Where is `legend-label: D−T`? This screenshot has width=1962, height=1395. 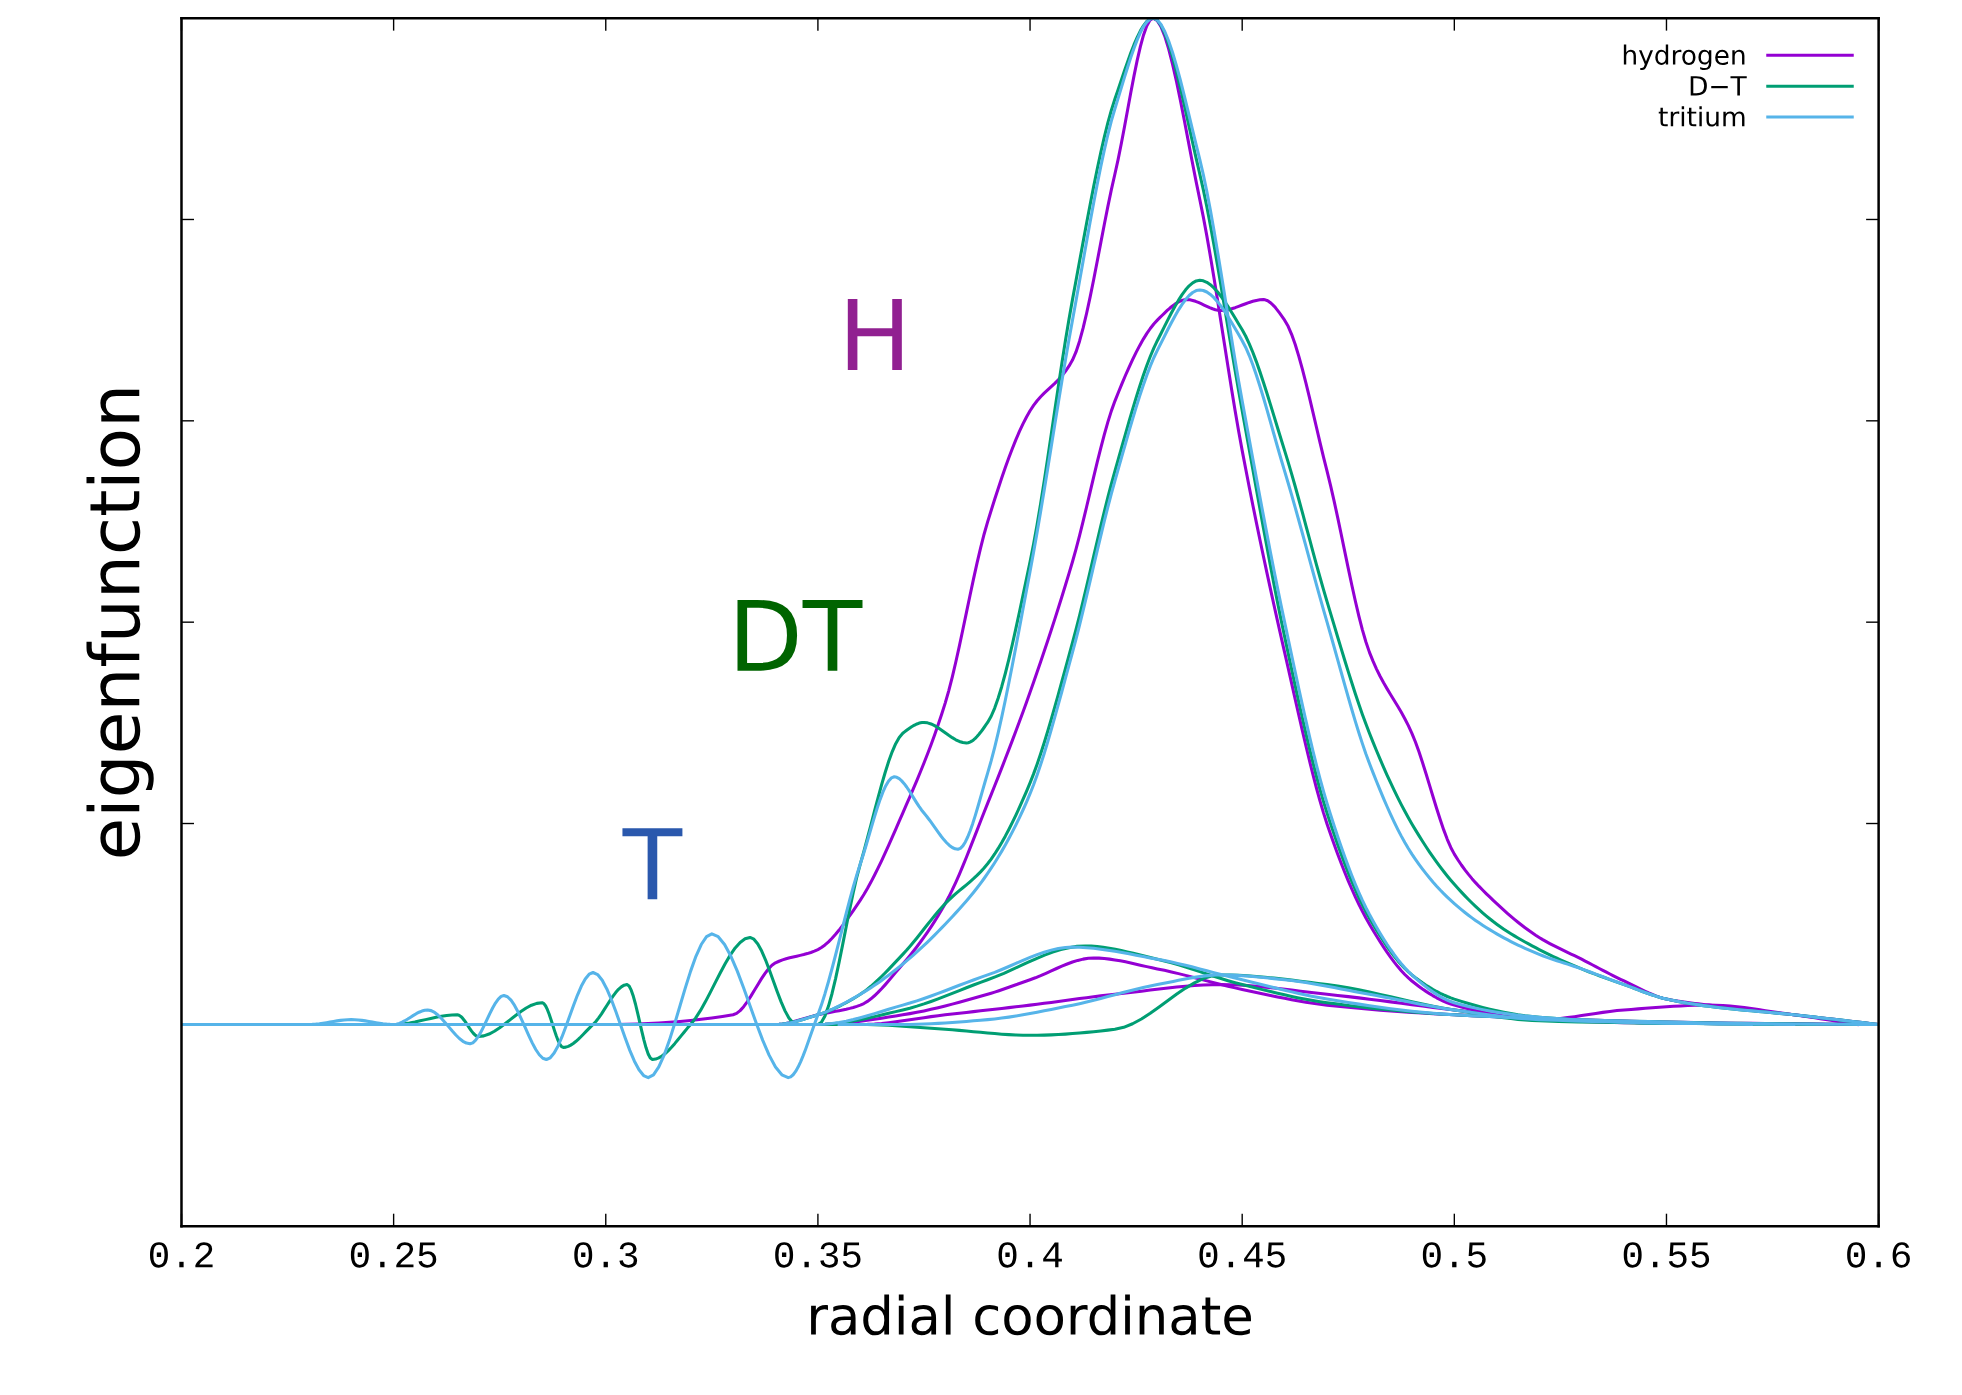 legend-label: D−T is located at coordinates (1718, 86).